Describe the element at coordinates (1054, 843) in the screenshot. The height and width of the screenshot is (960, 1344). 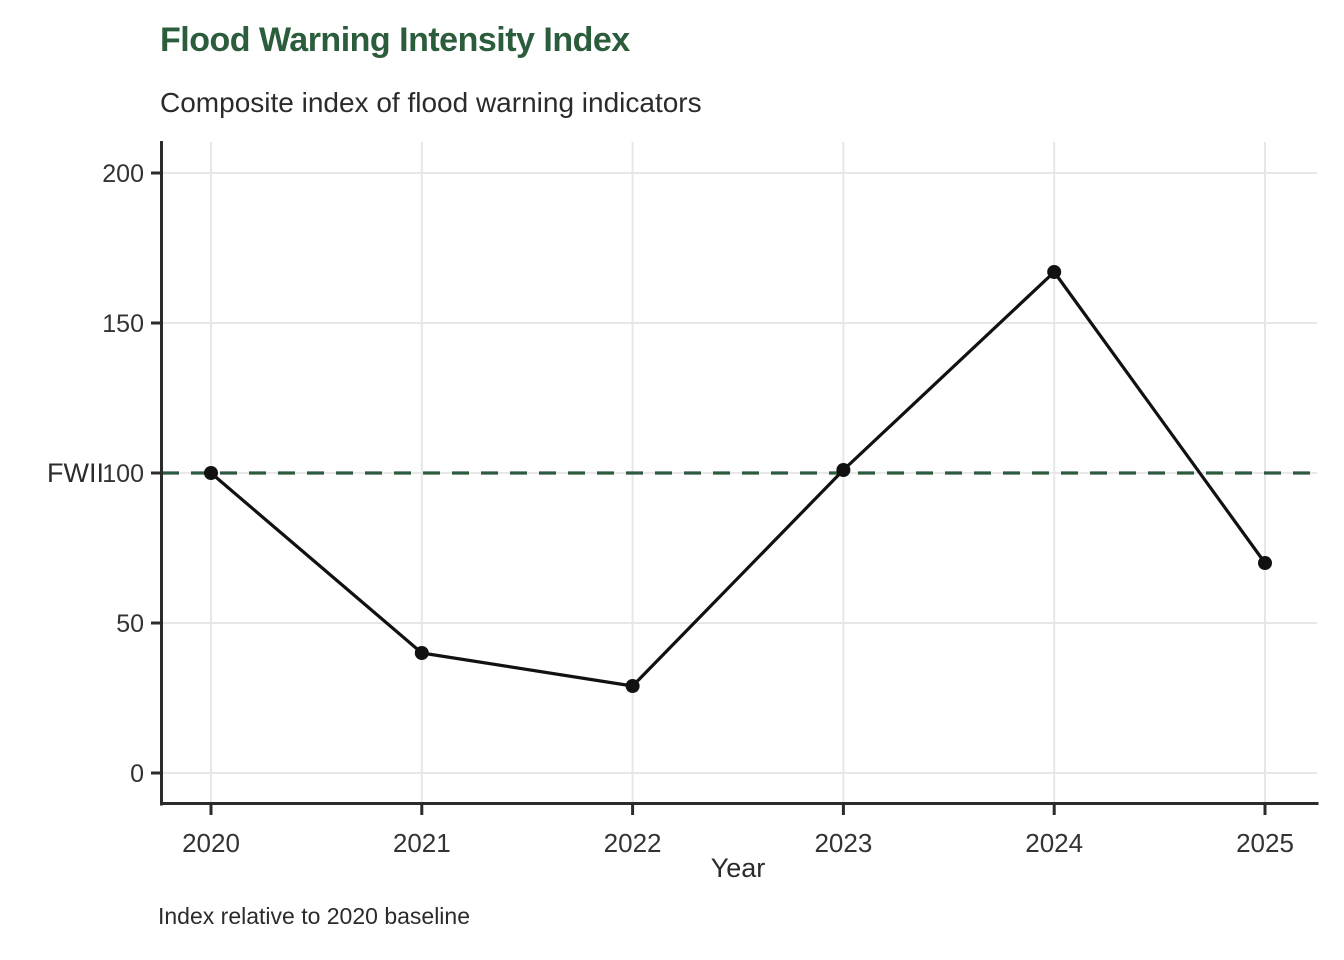
I see `x-tick-label: 2024` at that location.